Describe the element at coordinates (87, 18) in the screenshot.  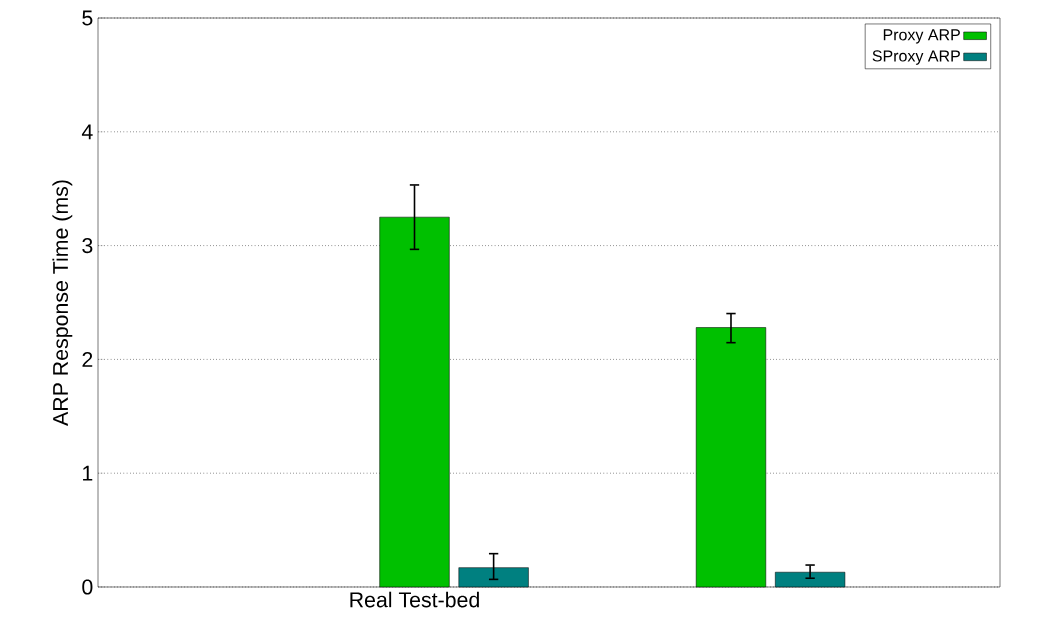
I see `y-tick-label: 5` at that location.